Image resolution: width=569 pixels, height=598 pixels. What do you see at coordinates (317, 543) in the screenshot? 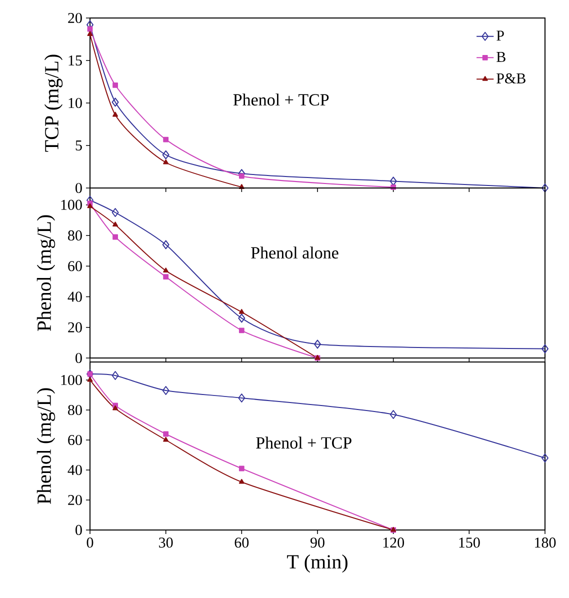
I see `x-tick-label: 90` at bounding box center [317, 543].